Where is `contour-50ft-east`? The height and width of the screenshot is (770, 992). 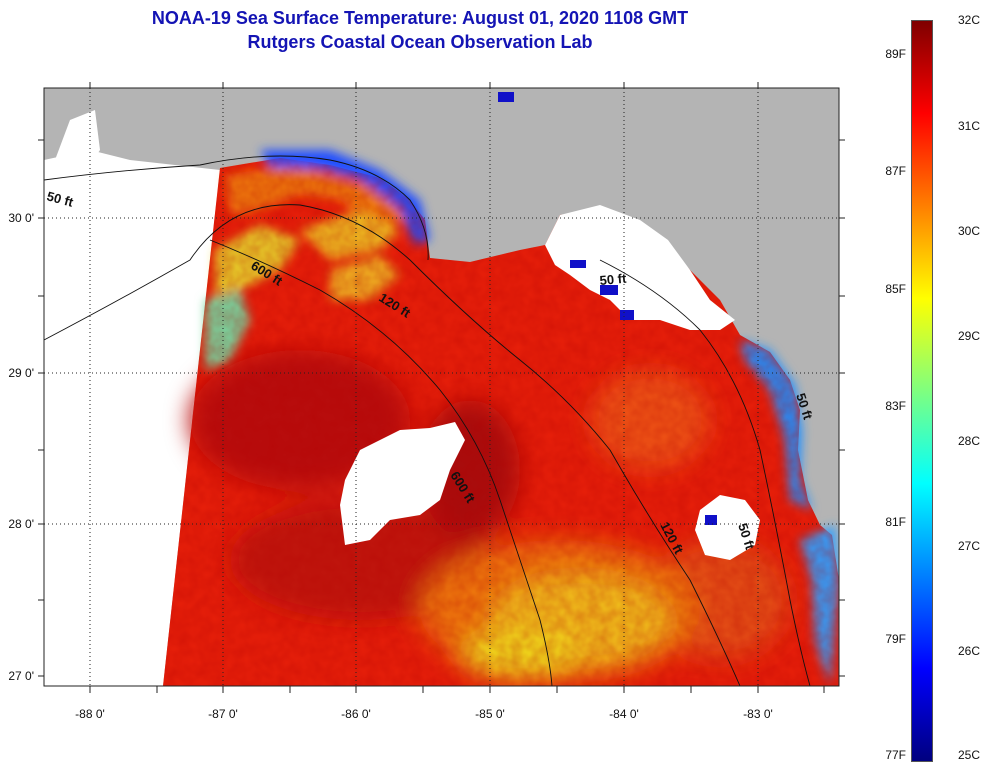
contour-50ft-east is located at coordinates (705, 472).